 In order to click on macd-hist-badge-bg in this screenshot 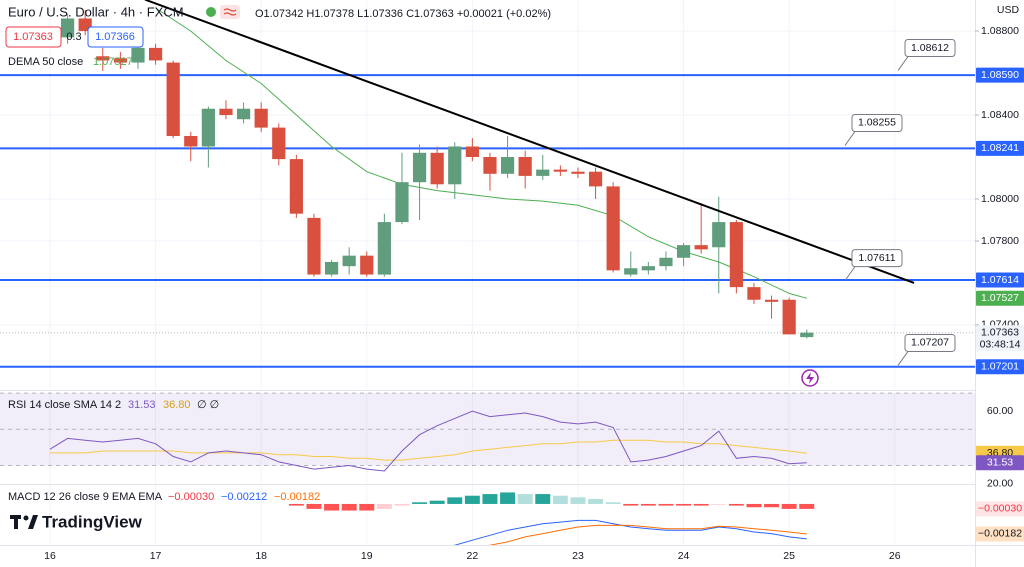, I will do `click(1000, 509)`.